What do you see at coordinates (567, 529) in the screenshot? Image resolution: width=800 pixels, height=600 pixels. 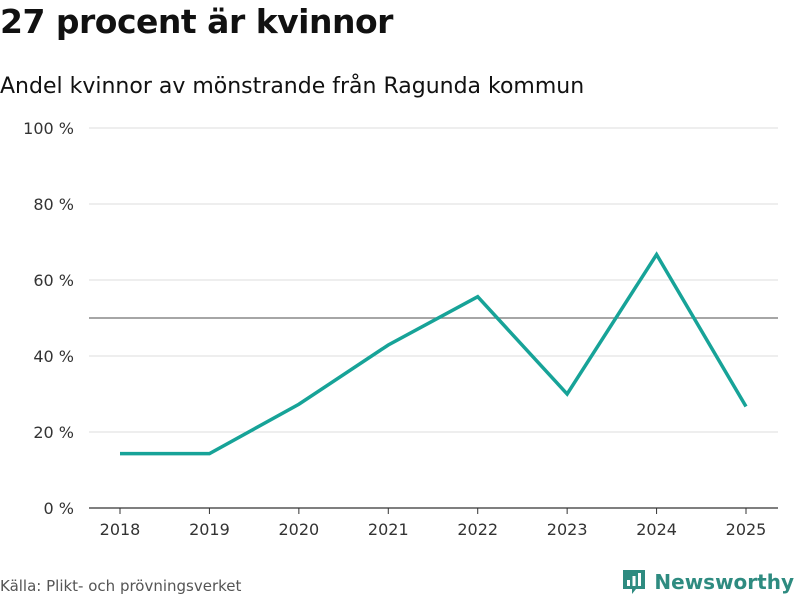 I see `x-tick-label: 2023` at bounding box center [567, 529].